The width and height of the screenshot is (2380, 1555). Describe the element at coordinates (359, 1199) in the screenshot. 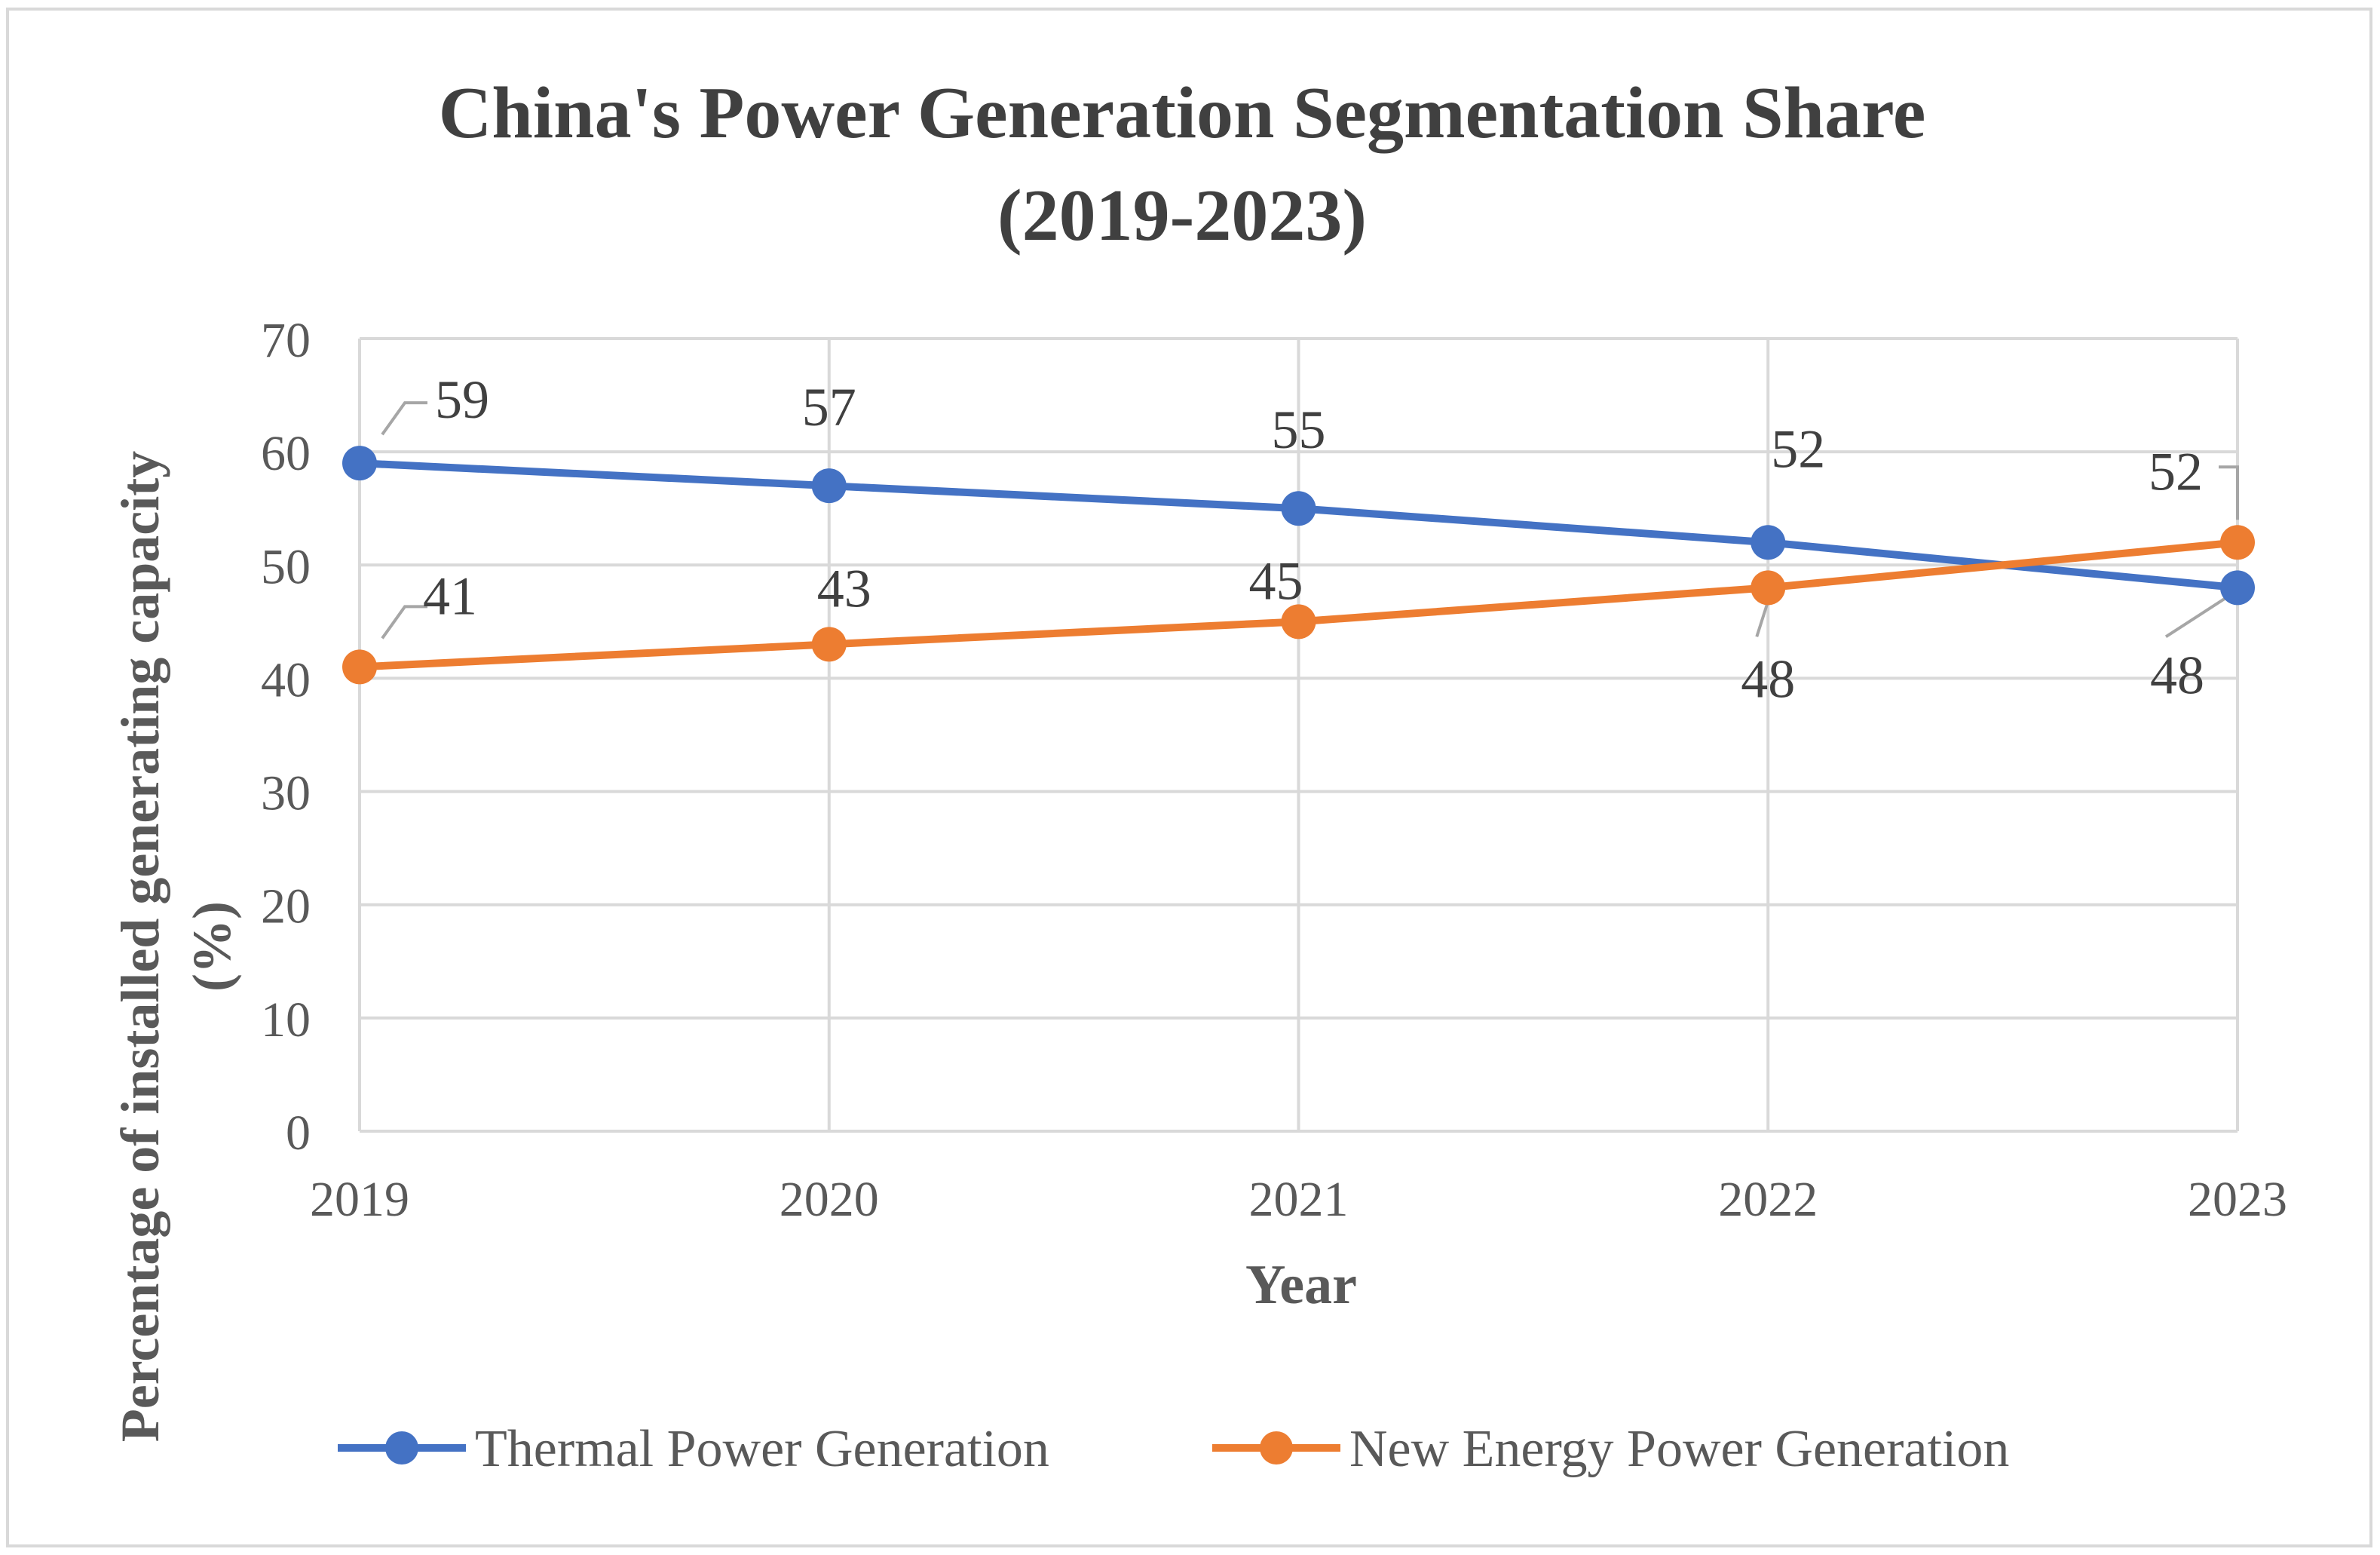

I see `x-tick-label: 2019` at that location.